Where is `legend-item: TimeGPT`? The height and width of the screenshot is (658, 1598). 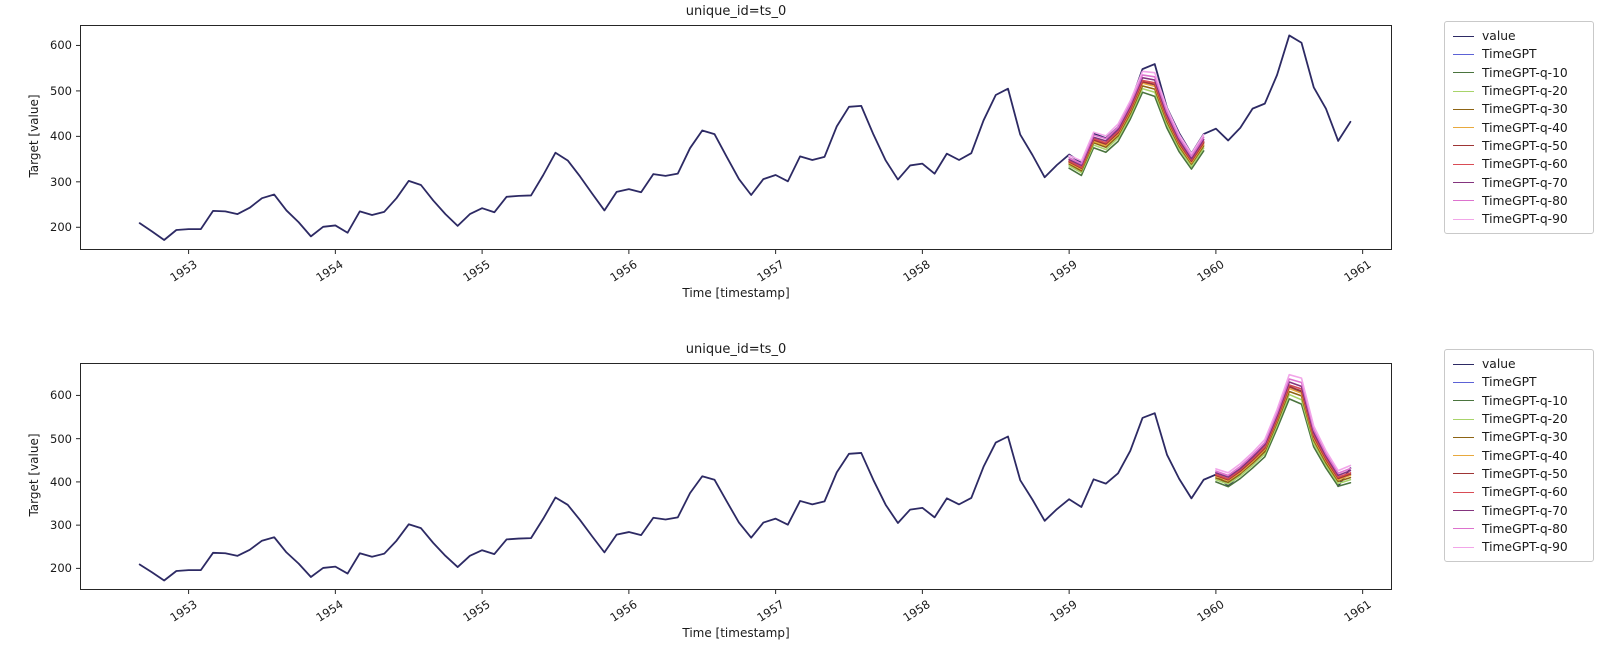 legend-item: TimeGPT is located at coordinates (1519, 54).